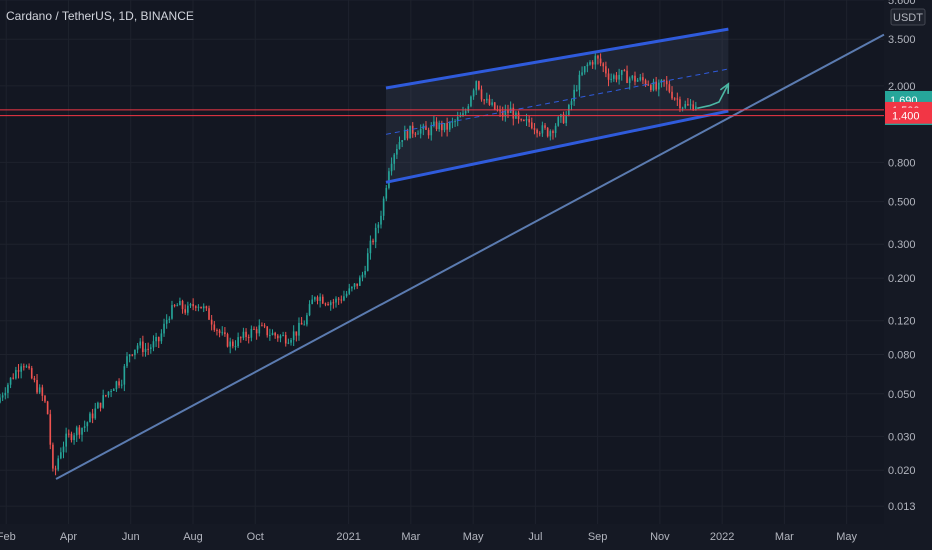 The width and height of the screenshot is (932, 550). I want to click on y-tick-label-4: 0.500, so click(902, 203).